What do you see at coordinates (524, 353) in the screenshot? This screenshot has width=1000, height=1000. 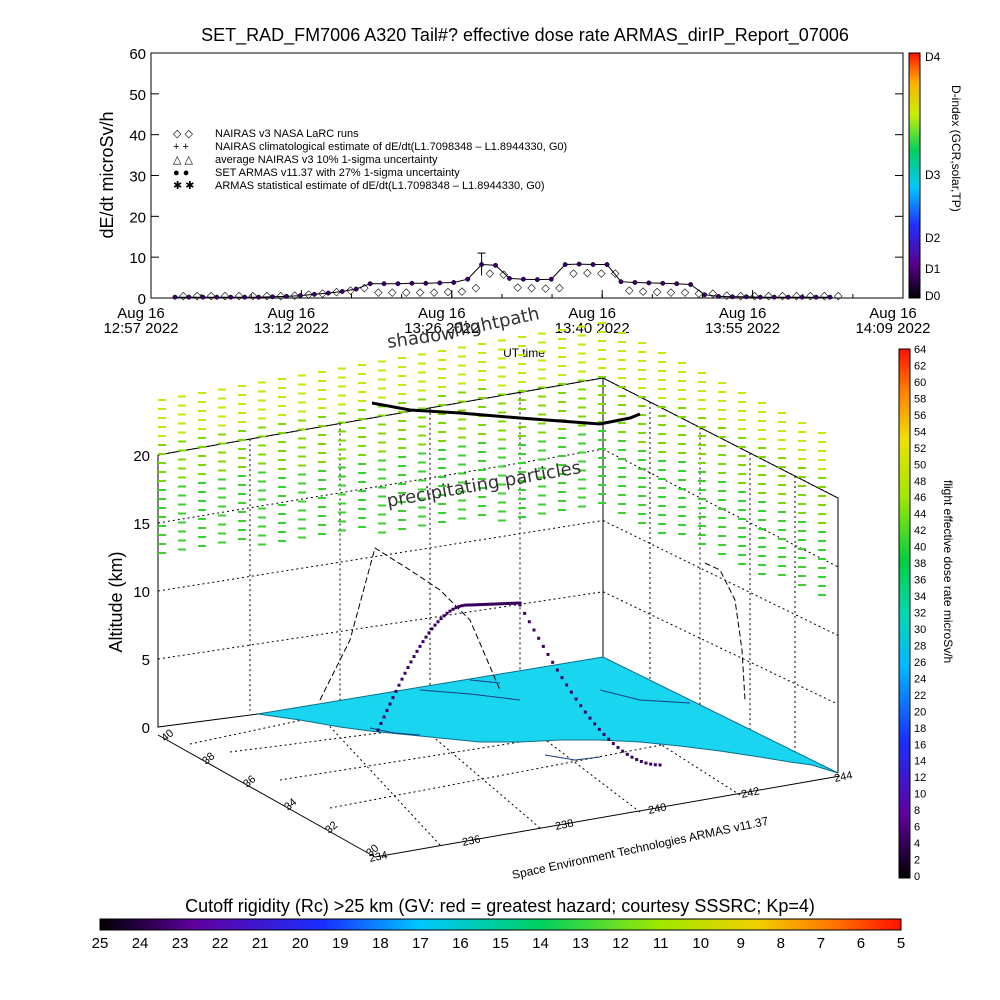 I see `timeseries-x-label: UT time` at bounding box center [524, 353].